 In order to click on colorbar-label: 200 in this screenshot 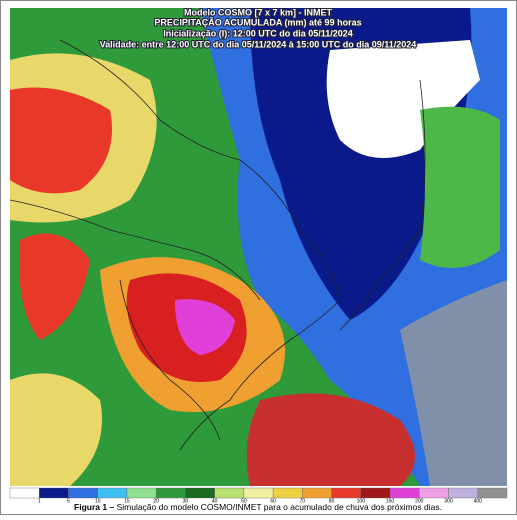, I will do `click(419, 501)`.